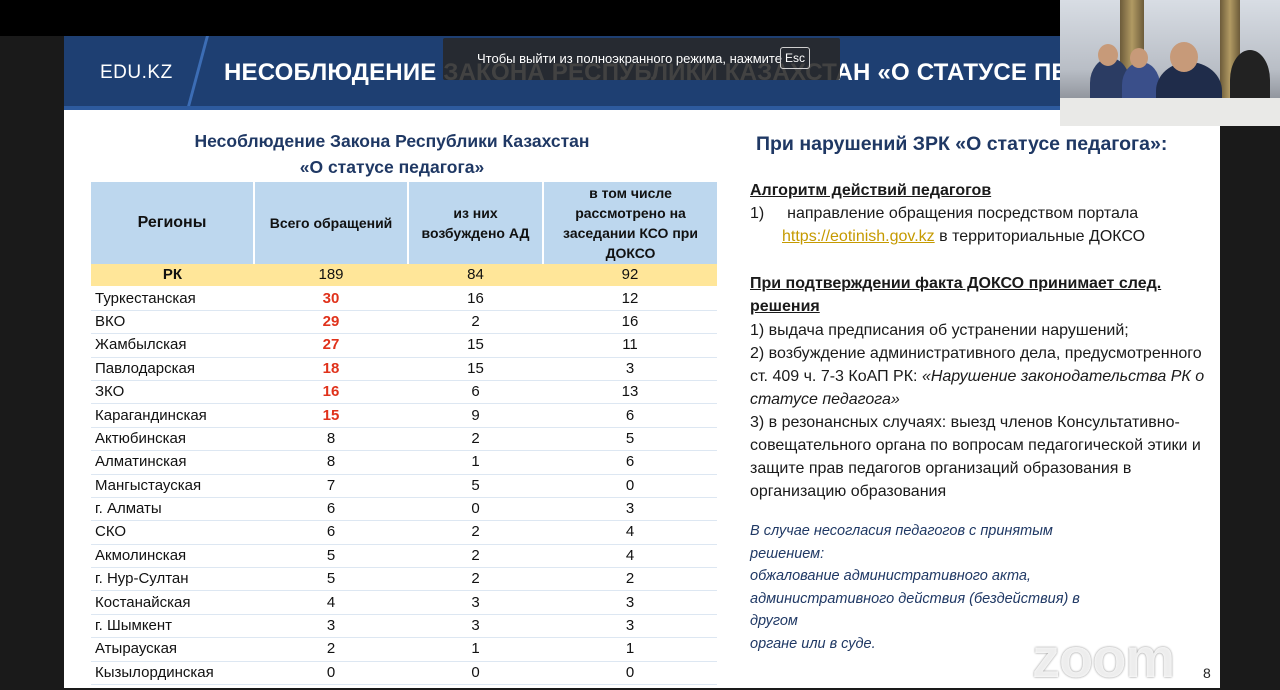 Image resolution: width=1280 pixels, height=690 pixels. Describe the element at coordinates (172, 322) in the screenshot. I see `cell-region: ВКО` at that location.